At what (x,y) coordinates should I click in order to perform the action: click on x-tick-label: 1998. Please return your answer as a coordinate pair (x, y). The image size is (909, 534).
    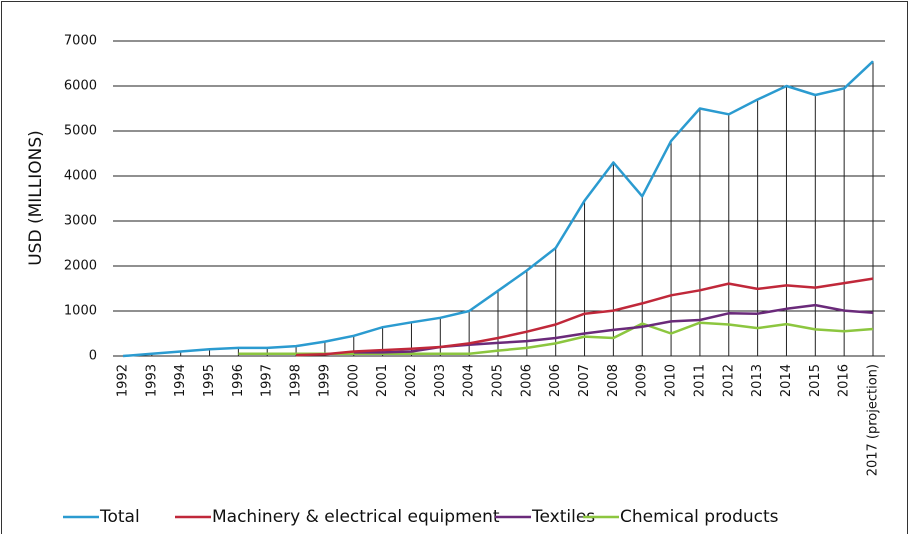
    Looking at the image, I should click on (296, 380).